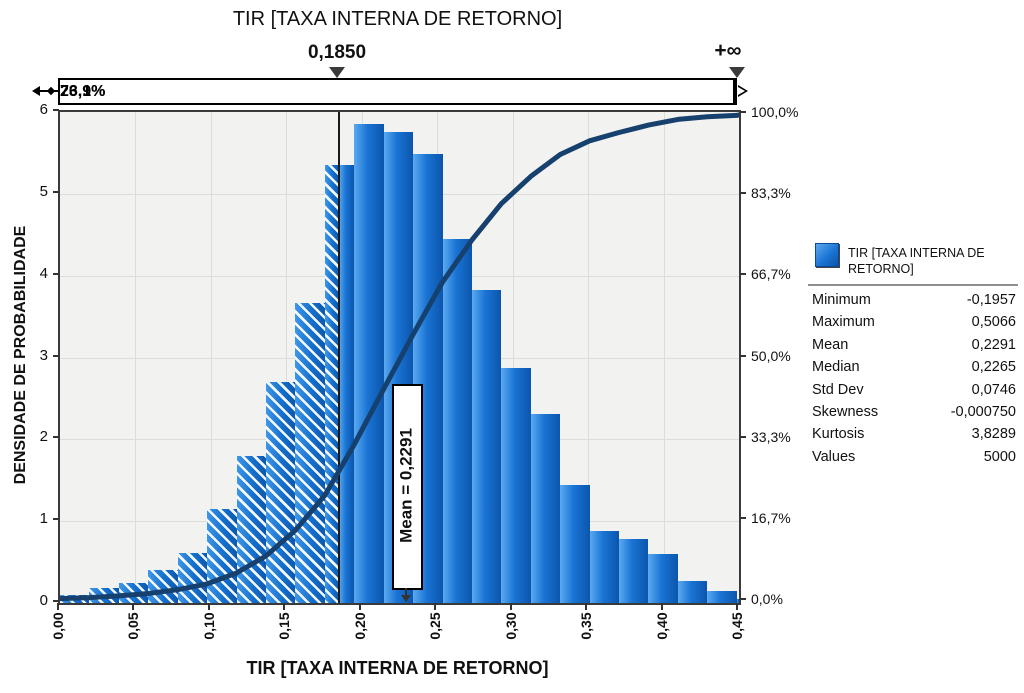 The image size is (1024, 693). I want to click on chart-title: TIR [TAXA INTERNA DE RETORNO], so click(397, 19).